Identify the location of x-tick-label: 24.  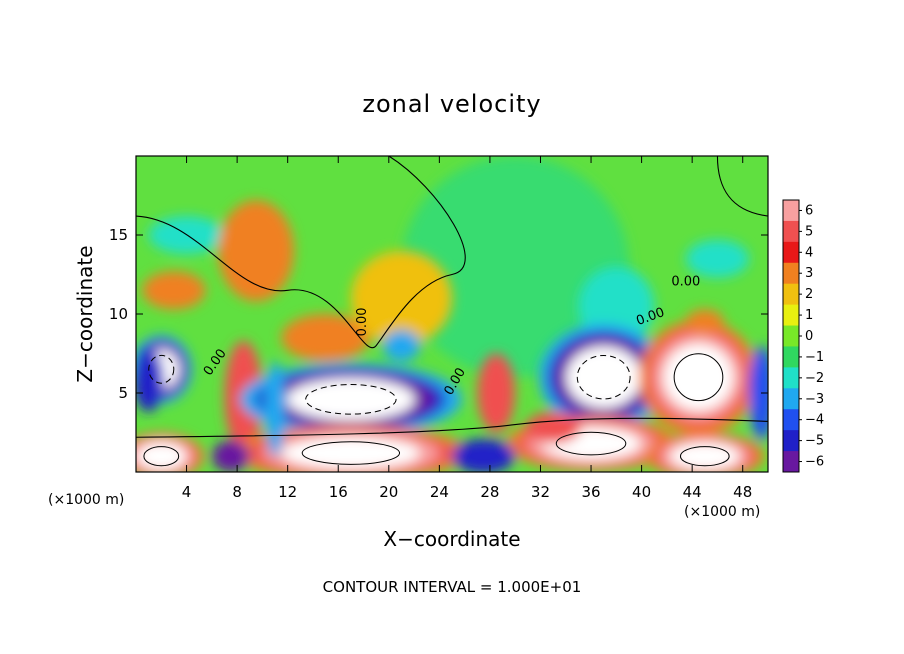
(439, 492).